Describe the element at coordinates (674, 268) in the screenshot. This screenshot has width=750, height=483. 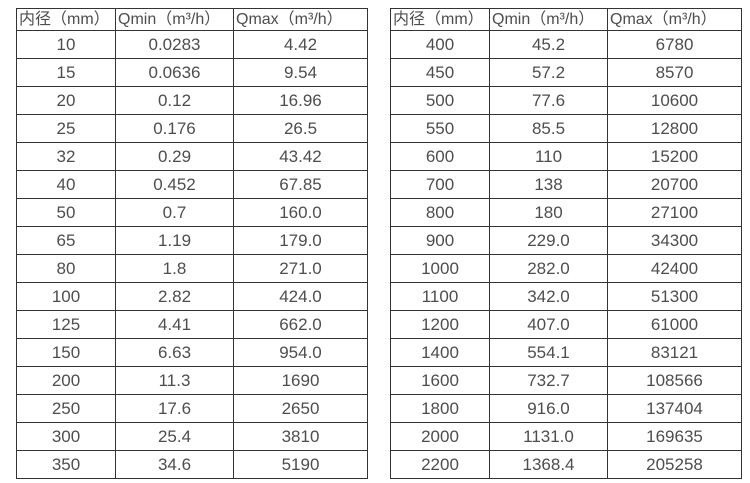
I see `cell: 42400` at that location.